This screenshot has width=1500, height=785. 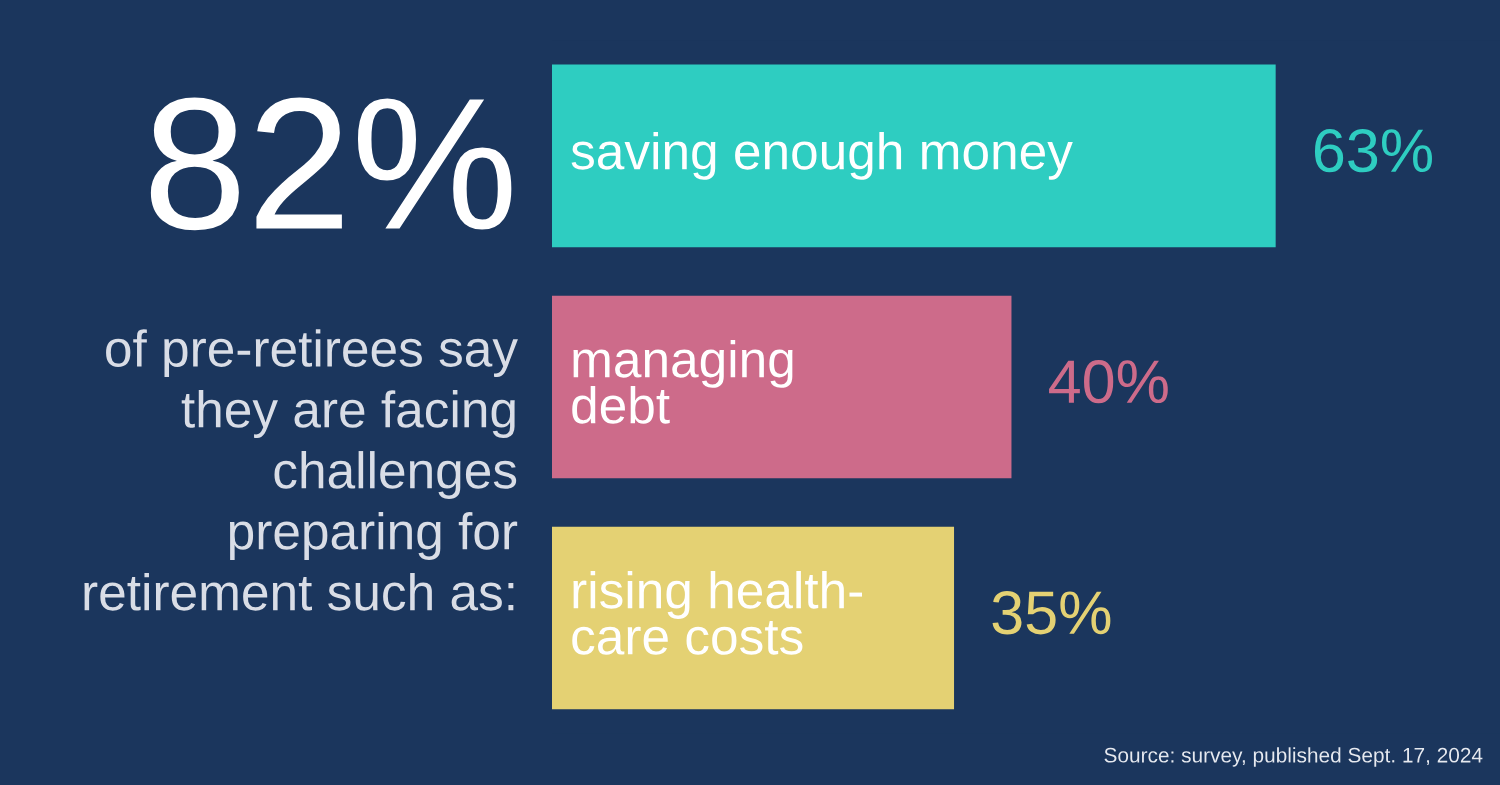 I want to click on y-tick-label: saving enough money, so click(x=822, y=155).